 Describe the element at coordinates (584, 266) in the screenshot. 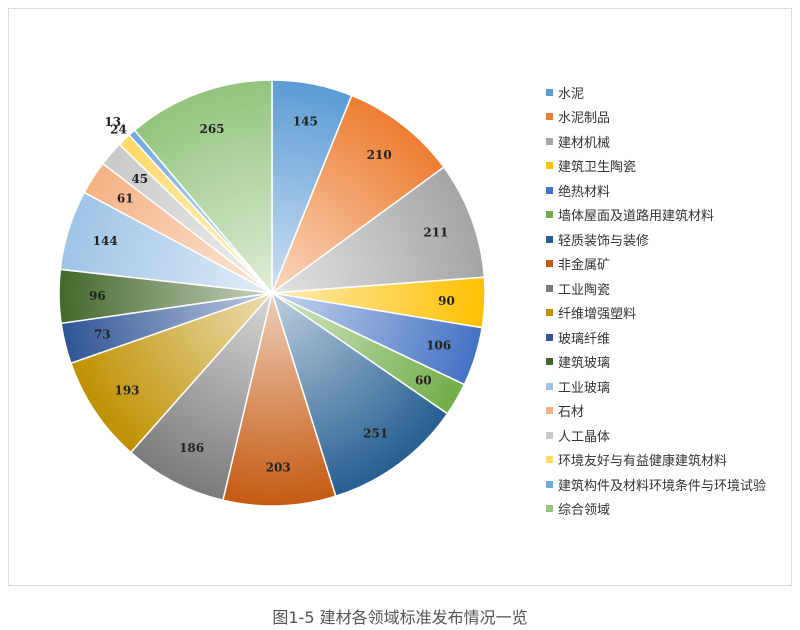

I see `legend-label: 非金属矿` at that location.